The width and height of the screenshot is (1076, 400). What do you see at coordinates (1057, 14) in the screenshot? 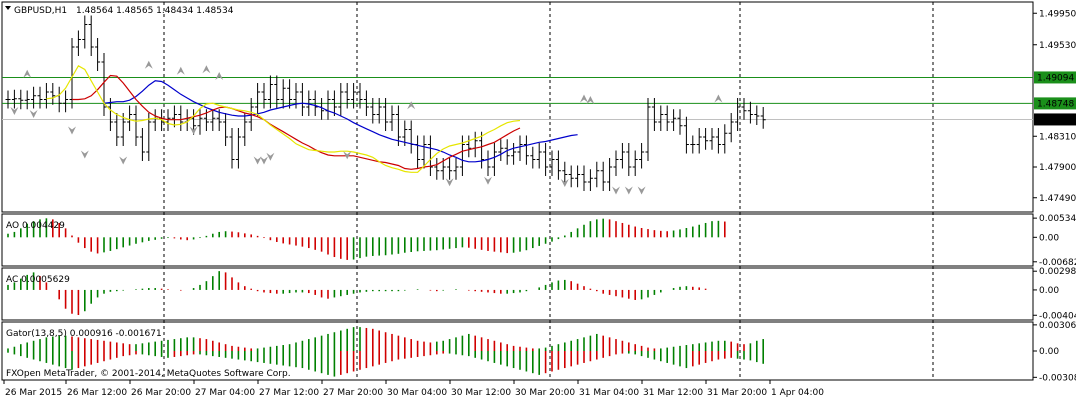
I see `axis-tick-label: 1.49950` at bounding box center [1057, 14].